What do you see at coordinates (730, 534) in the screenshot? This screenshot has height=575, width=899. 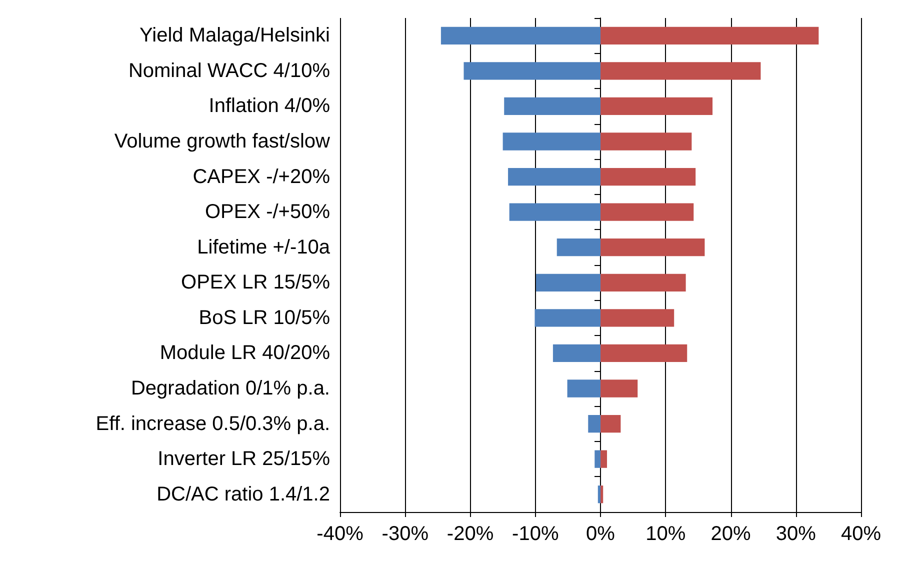 I see `x-tick-label: 20%` at bounding box center [730, 534].